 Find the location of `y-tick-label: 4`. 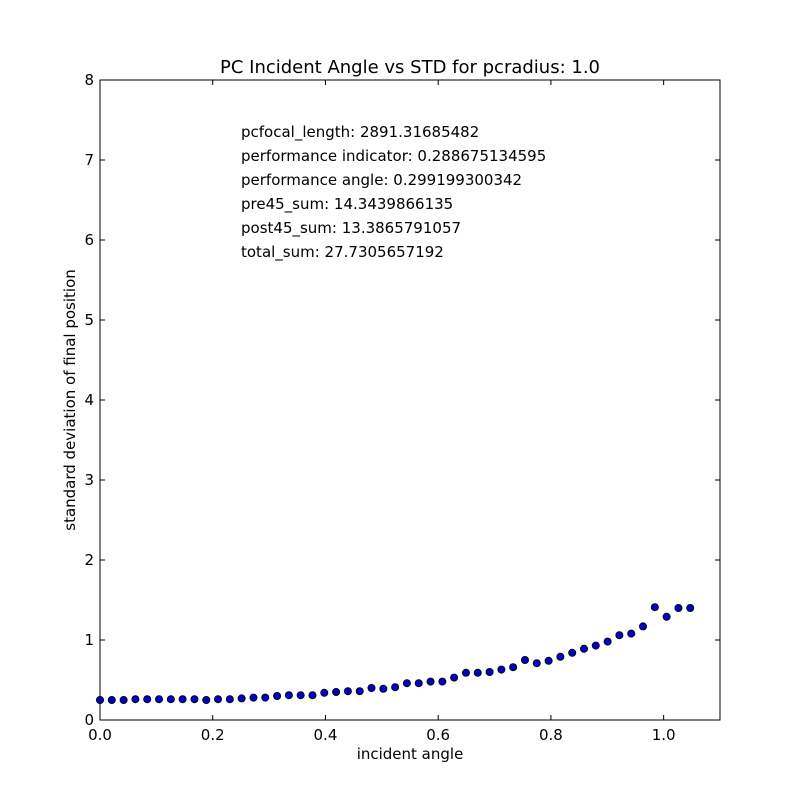

y-tick-label: 4 is located at coordinates (89, 400).